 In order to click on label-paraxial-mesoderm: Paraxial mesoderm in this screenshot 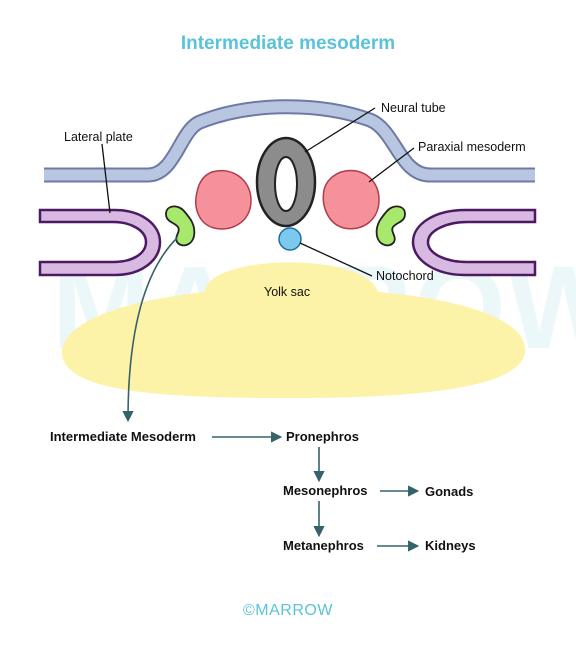, I will do `click(472, 147)`.